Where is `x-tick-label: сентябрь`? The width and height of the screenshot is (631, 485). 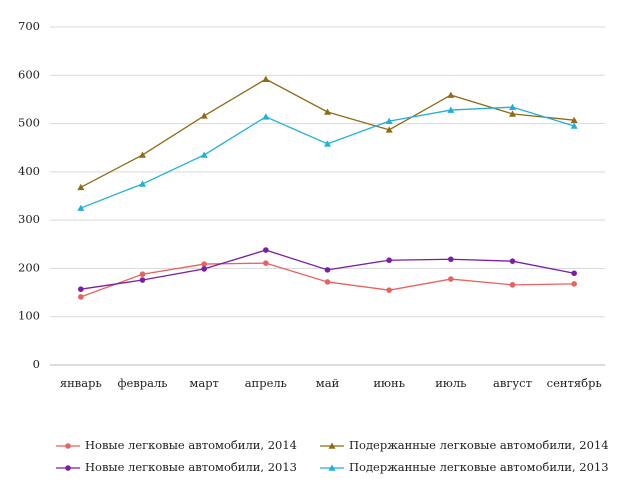 x-tick-label: сентябрь is located at coordinates (574, 383).